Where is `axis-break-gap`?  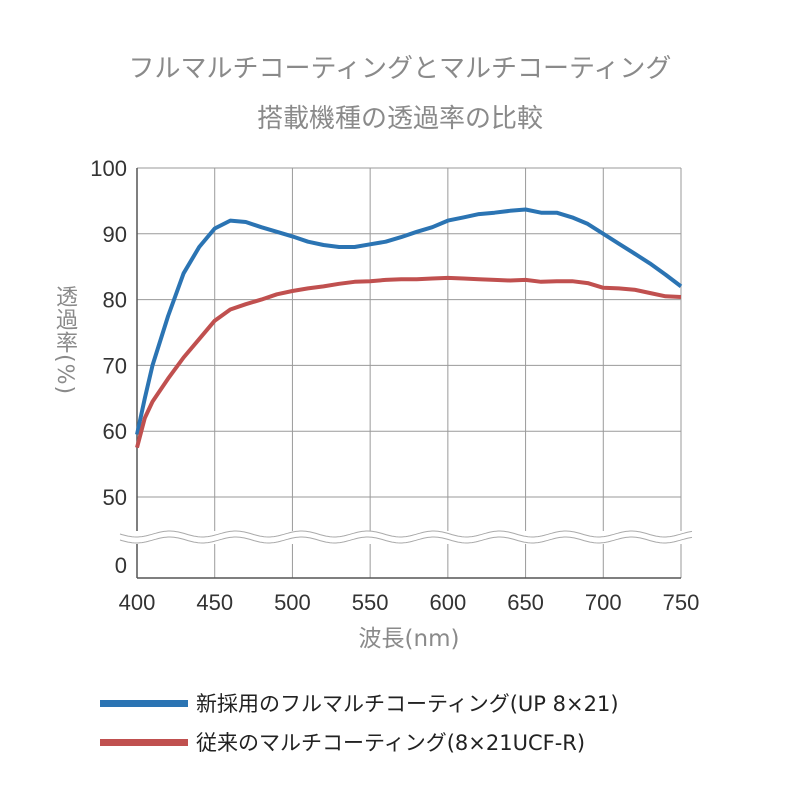 axis-break-gap is located at coordinates (406, 537).